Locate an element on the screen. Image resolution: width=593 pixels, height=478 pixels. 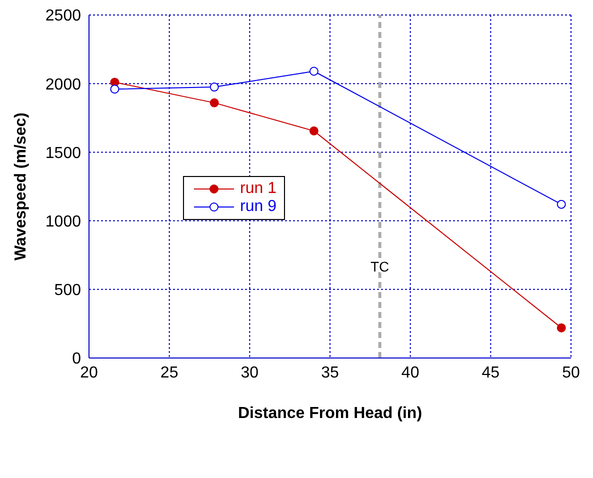
x-axis-title: Distance From Head (in) is located at coordinates (330, 413).